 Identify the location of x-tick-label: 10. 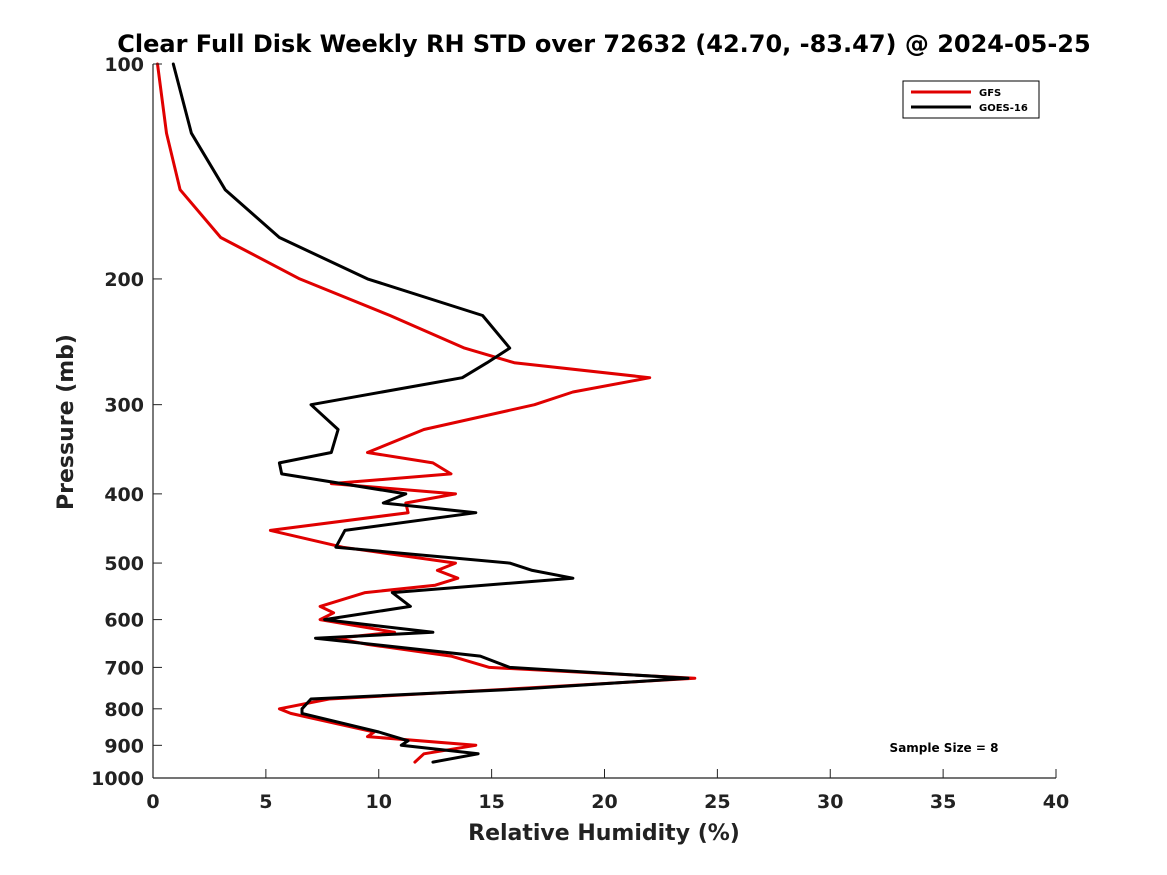
(379, 802).